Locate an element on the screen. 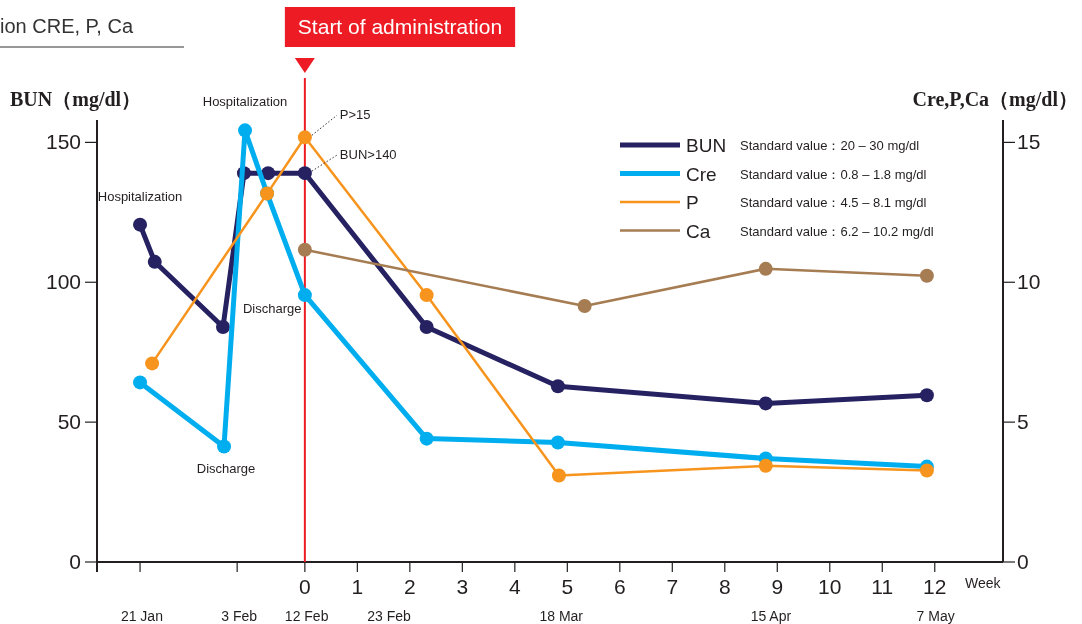 This screenshot has height=624, width=1082. legend-label: Ca is located at coordinates (698, 231).